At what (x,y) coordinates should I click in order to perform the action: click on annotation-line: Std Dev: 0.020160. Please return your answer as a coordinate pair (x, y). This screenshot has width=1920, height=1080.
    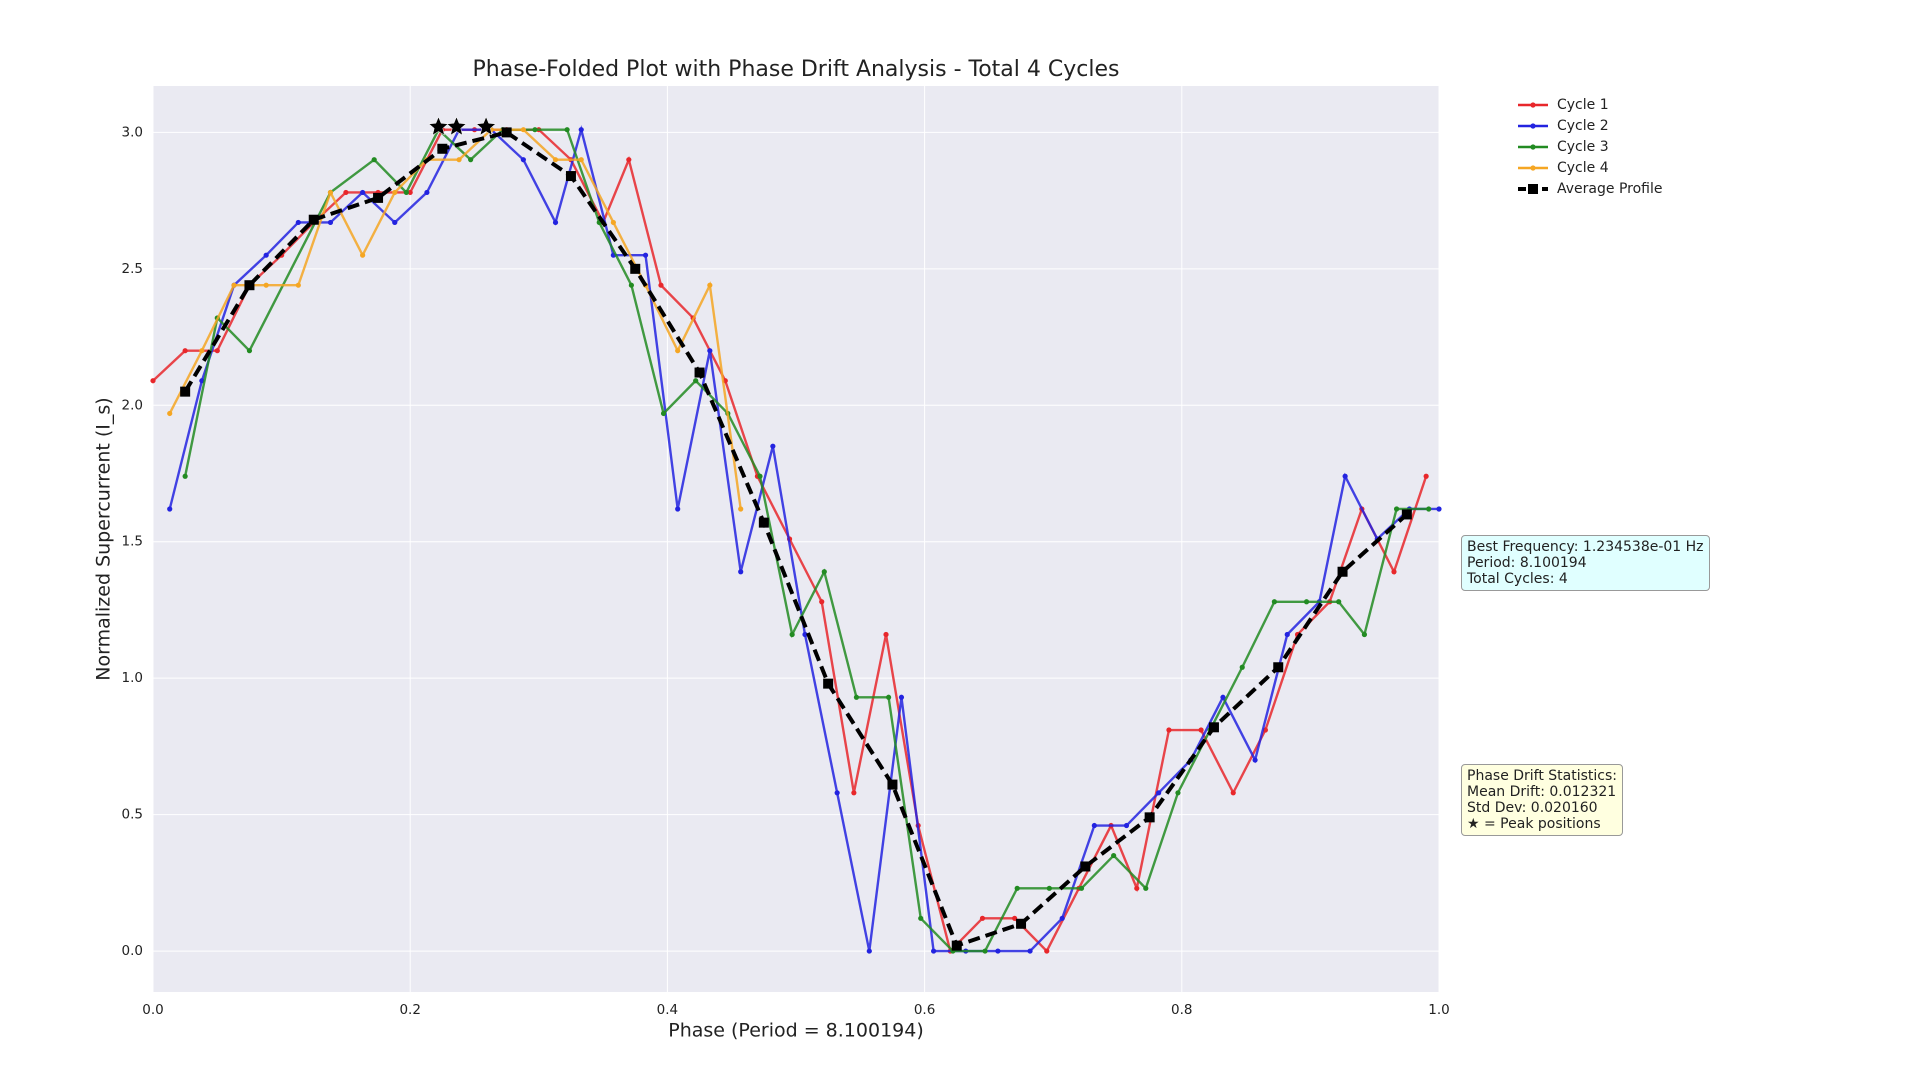
    Looking at the image, I should click on (1532, 808).